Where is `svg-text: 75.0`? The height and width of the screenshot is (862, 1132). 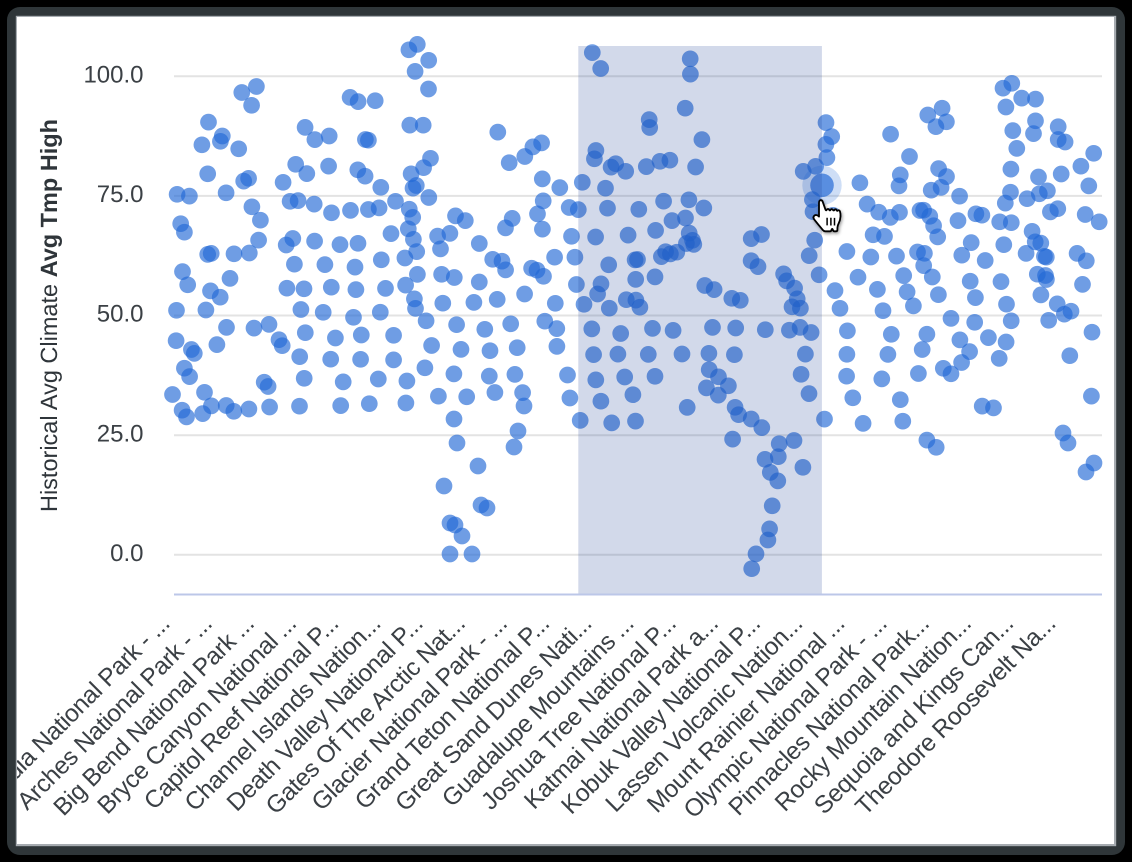
svg-text: 75.0 is located at coordinates (120, 194).